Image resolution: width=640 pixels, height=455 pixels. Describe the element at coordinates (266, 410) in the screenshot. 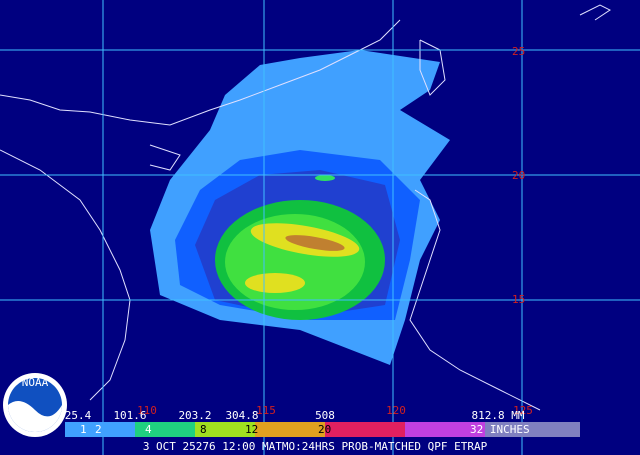

I see `longitude-label: 115` at that location.